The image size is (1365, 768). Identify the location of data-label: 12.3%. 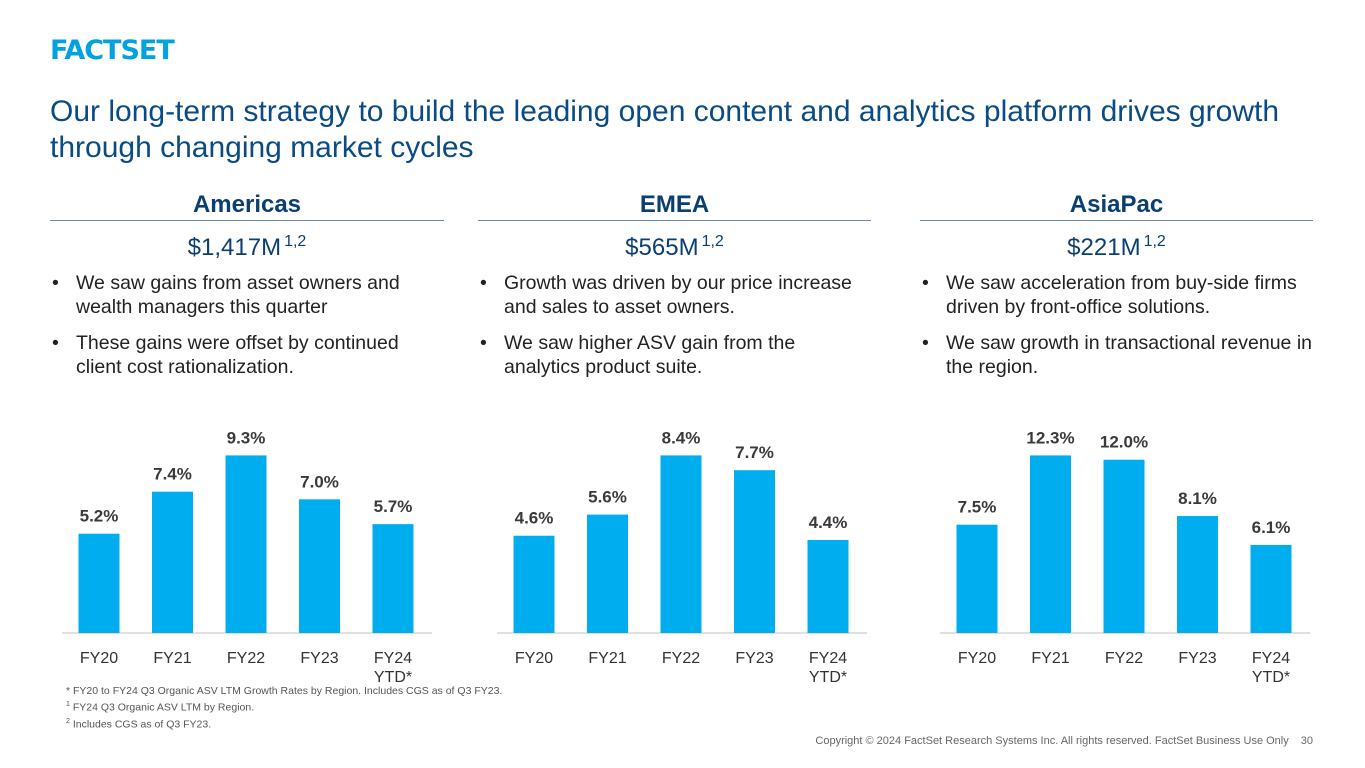
(1050, 437).